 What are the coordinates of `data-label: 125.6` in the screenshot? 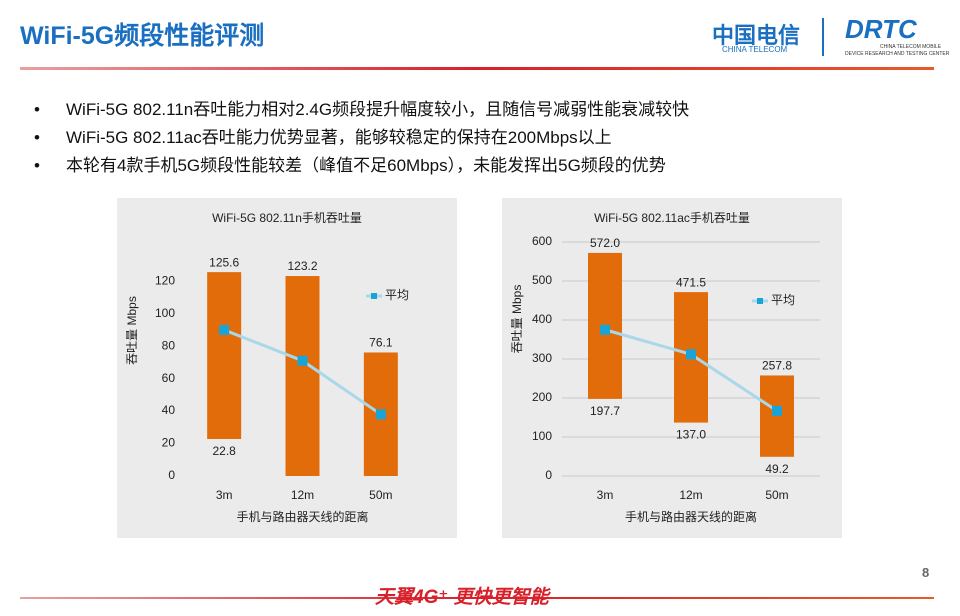 It's located at (224, 262).